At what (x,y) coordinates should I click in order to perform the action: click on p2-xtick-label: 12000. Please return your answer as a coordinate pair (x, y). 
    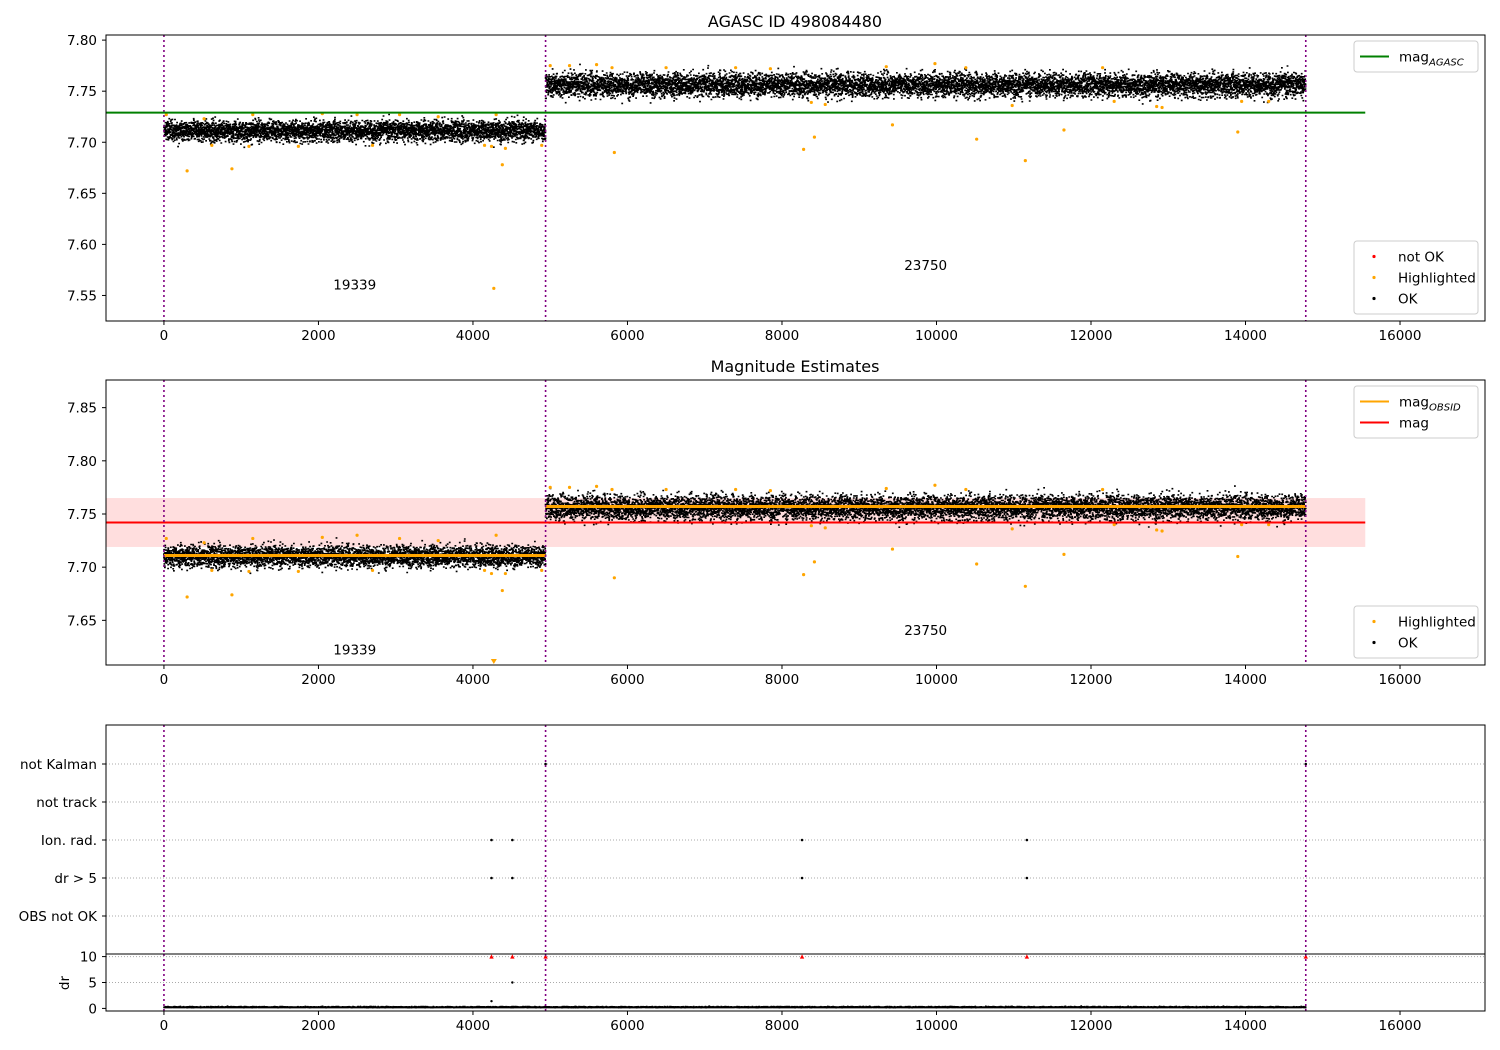
    Looking at the image, I should click on (1091, 680).